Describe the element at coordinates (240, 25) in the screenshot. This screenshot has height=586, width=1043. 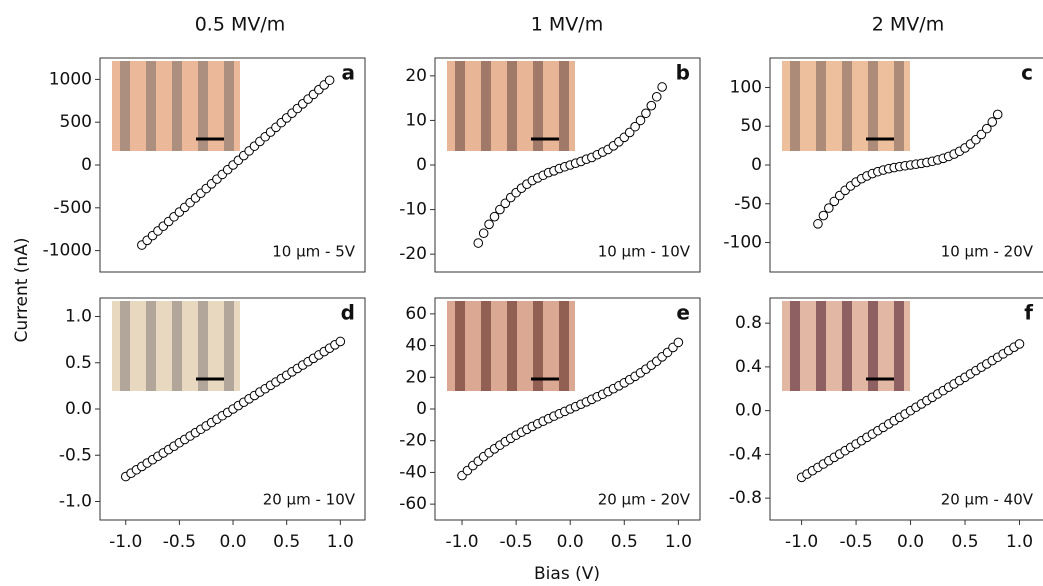
I see `column-title: 0.5 MV/m` at that location.